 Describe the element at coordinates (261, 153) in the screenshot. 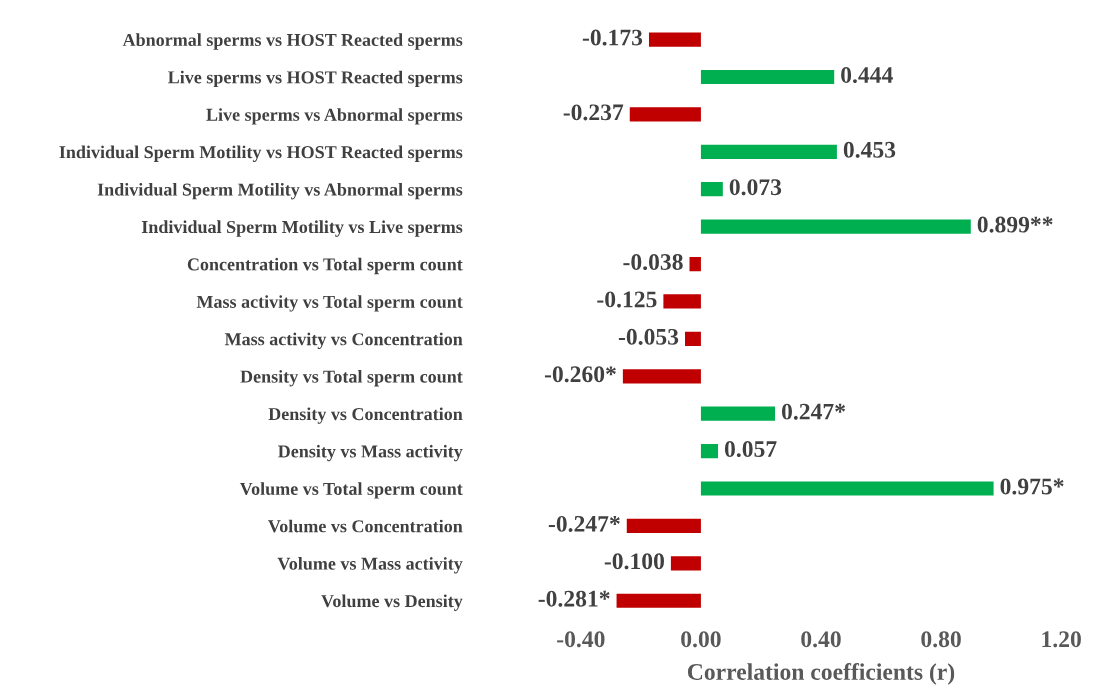

I see `y-tick-label: Individual Sperm Motility vs HOST Reacted sperms` at that location.